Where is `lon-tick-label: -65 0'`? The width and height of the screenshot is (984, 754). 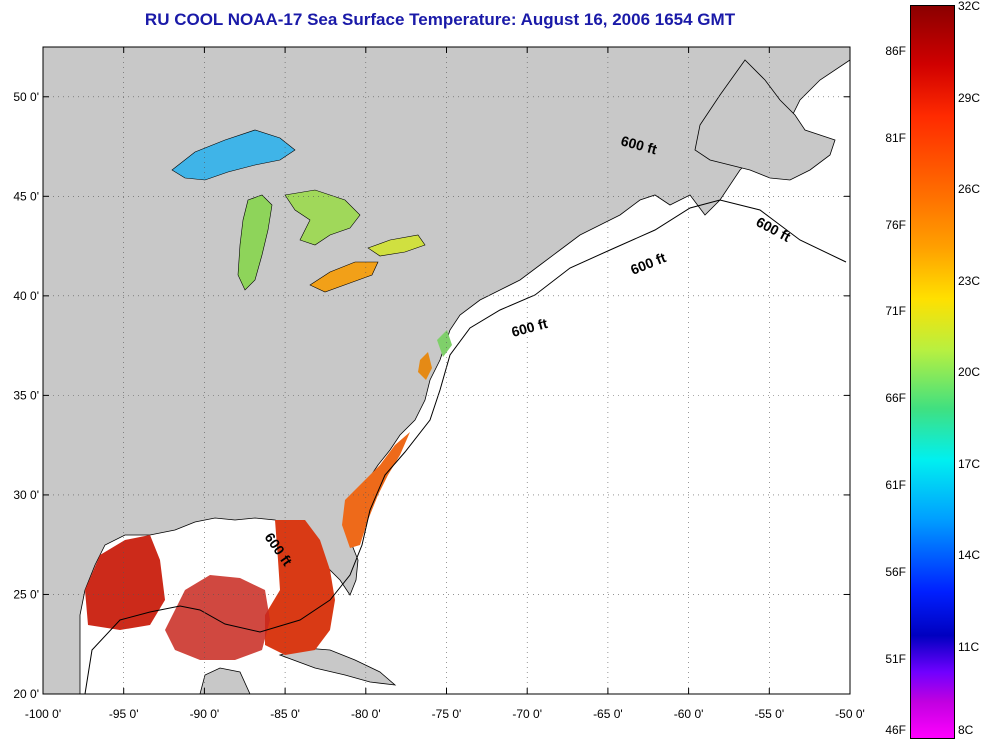
lon-tick-label: -65 0' is located at coordinates (608, 714).